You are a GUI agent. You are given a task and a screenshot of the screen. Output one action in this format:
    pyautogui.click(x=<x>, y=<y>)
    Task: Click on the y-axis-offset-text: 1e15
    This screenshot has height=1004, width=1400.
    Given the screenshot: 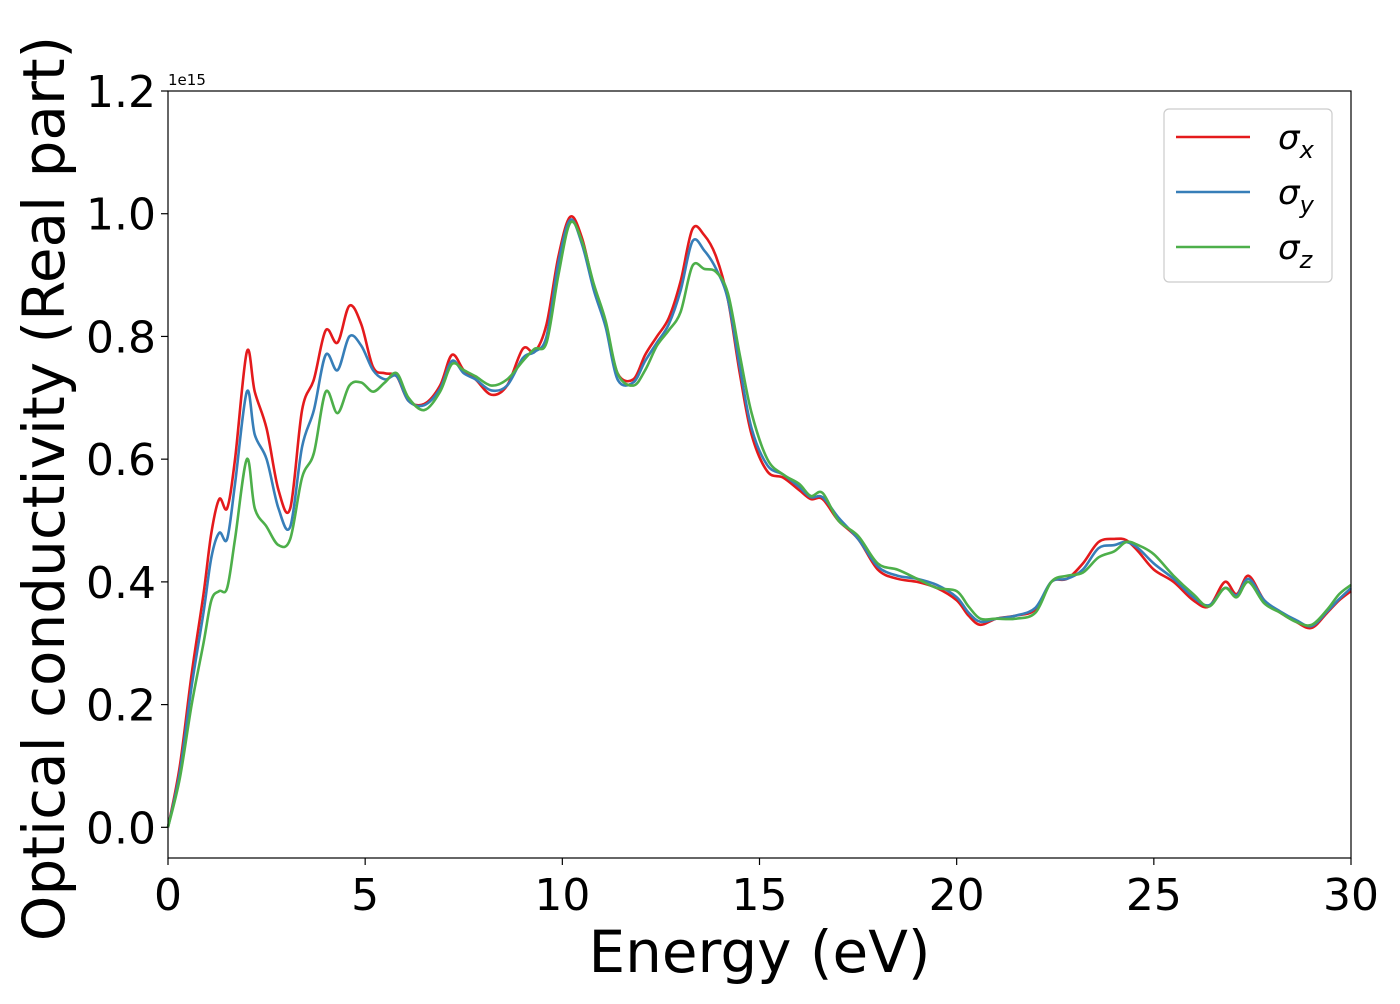 What is the action you would take?
    pyautogui.click(x=187, y=80)
    